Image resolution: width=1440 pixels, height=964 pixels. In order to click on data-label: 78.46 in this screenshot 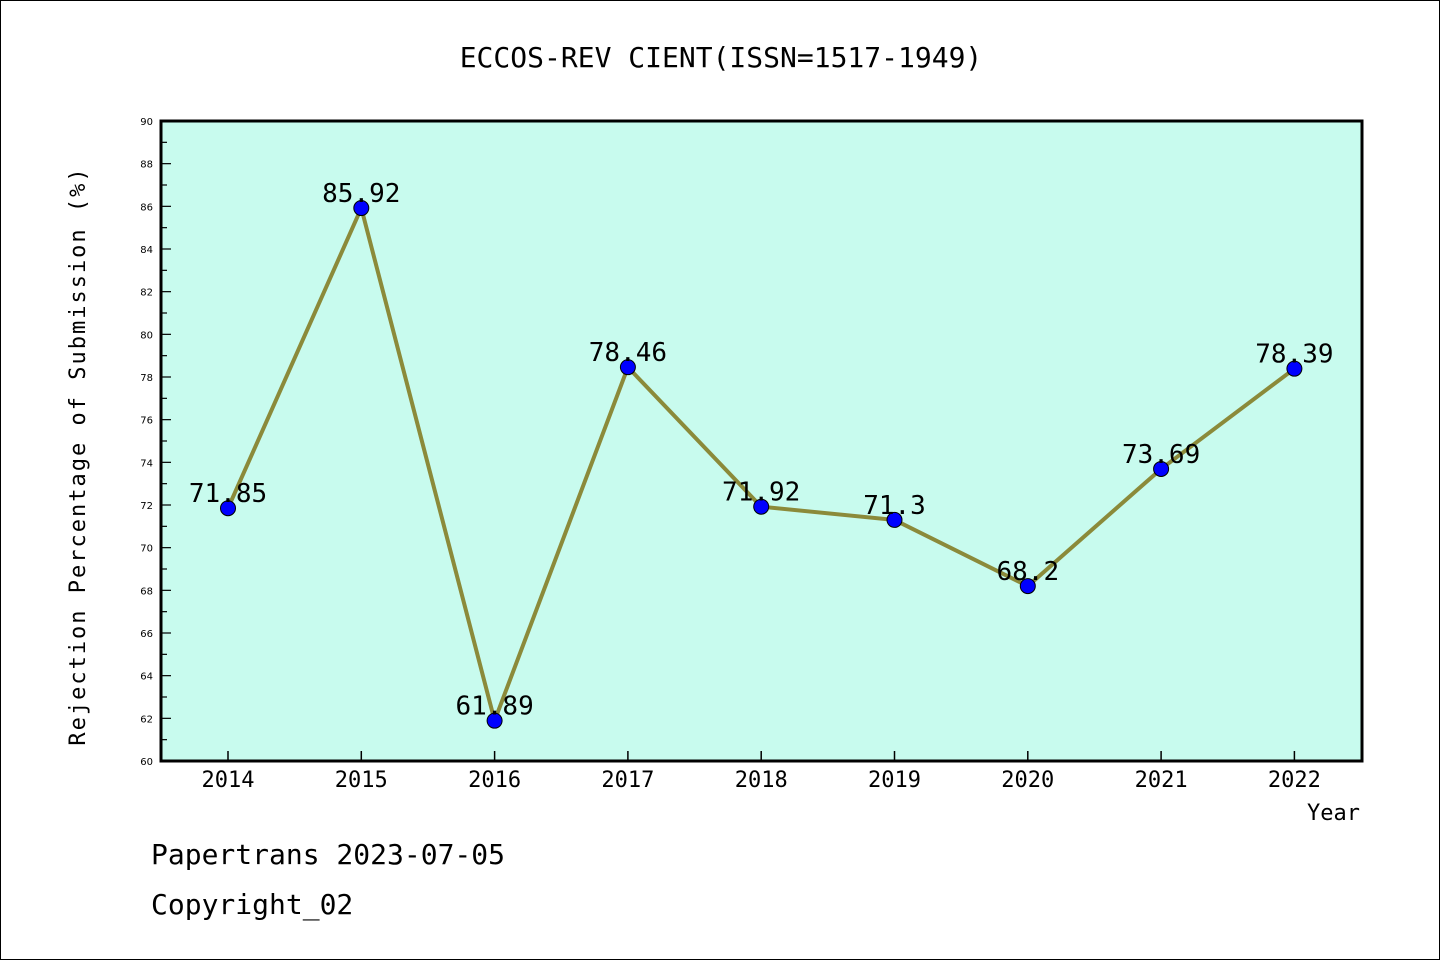, I will do `click(628, 353)`.